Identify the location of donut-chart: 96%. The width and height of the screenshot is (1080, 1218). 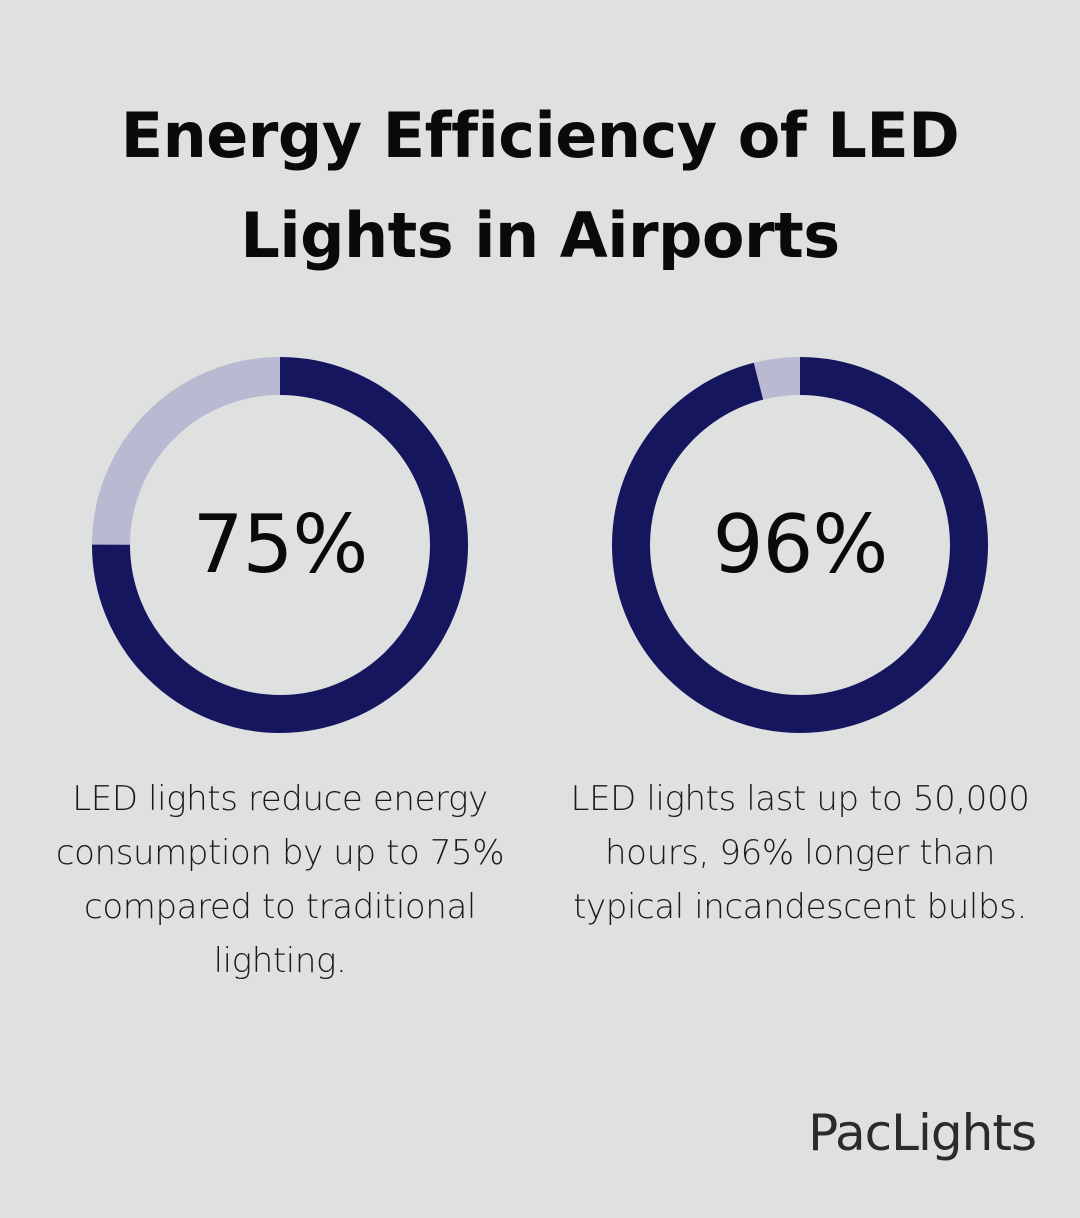
(800, 545).